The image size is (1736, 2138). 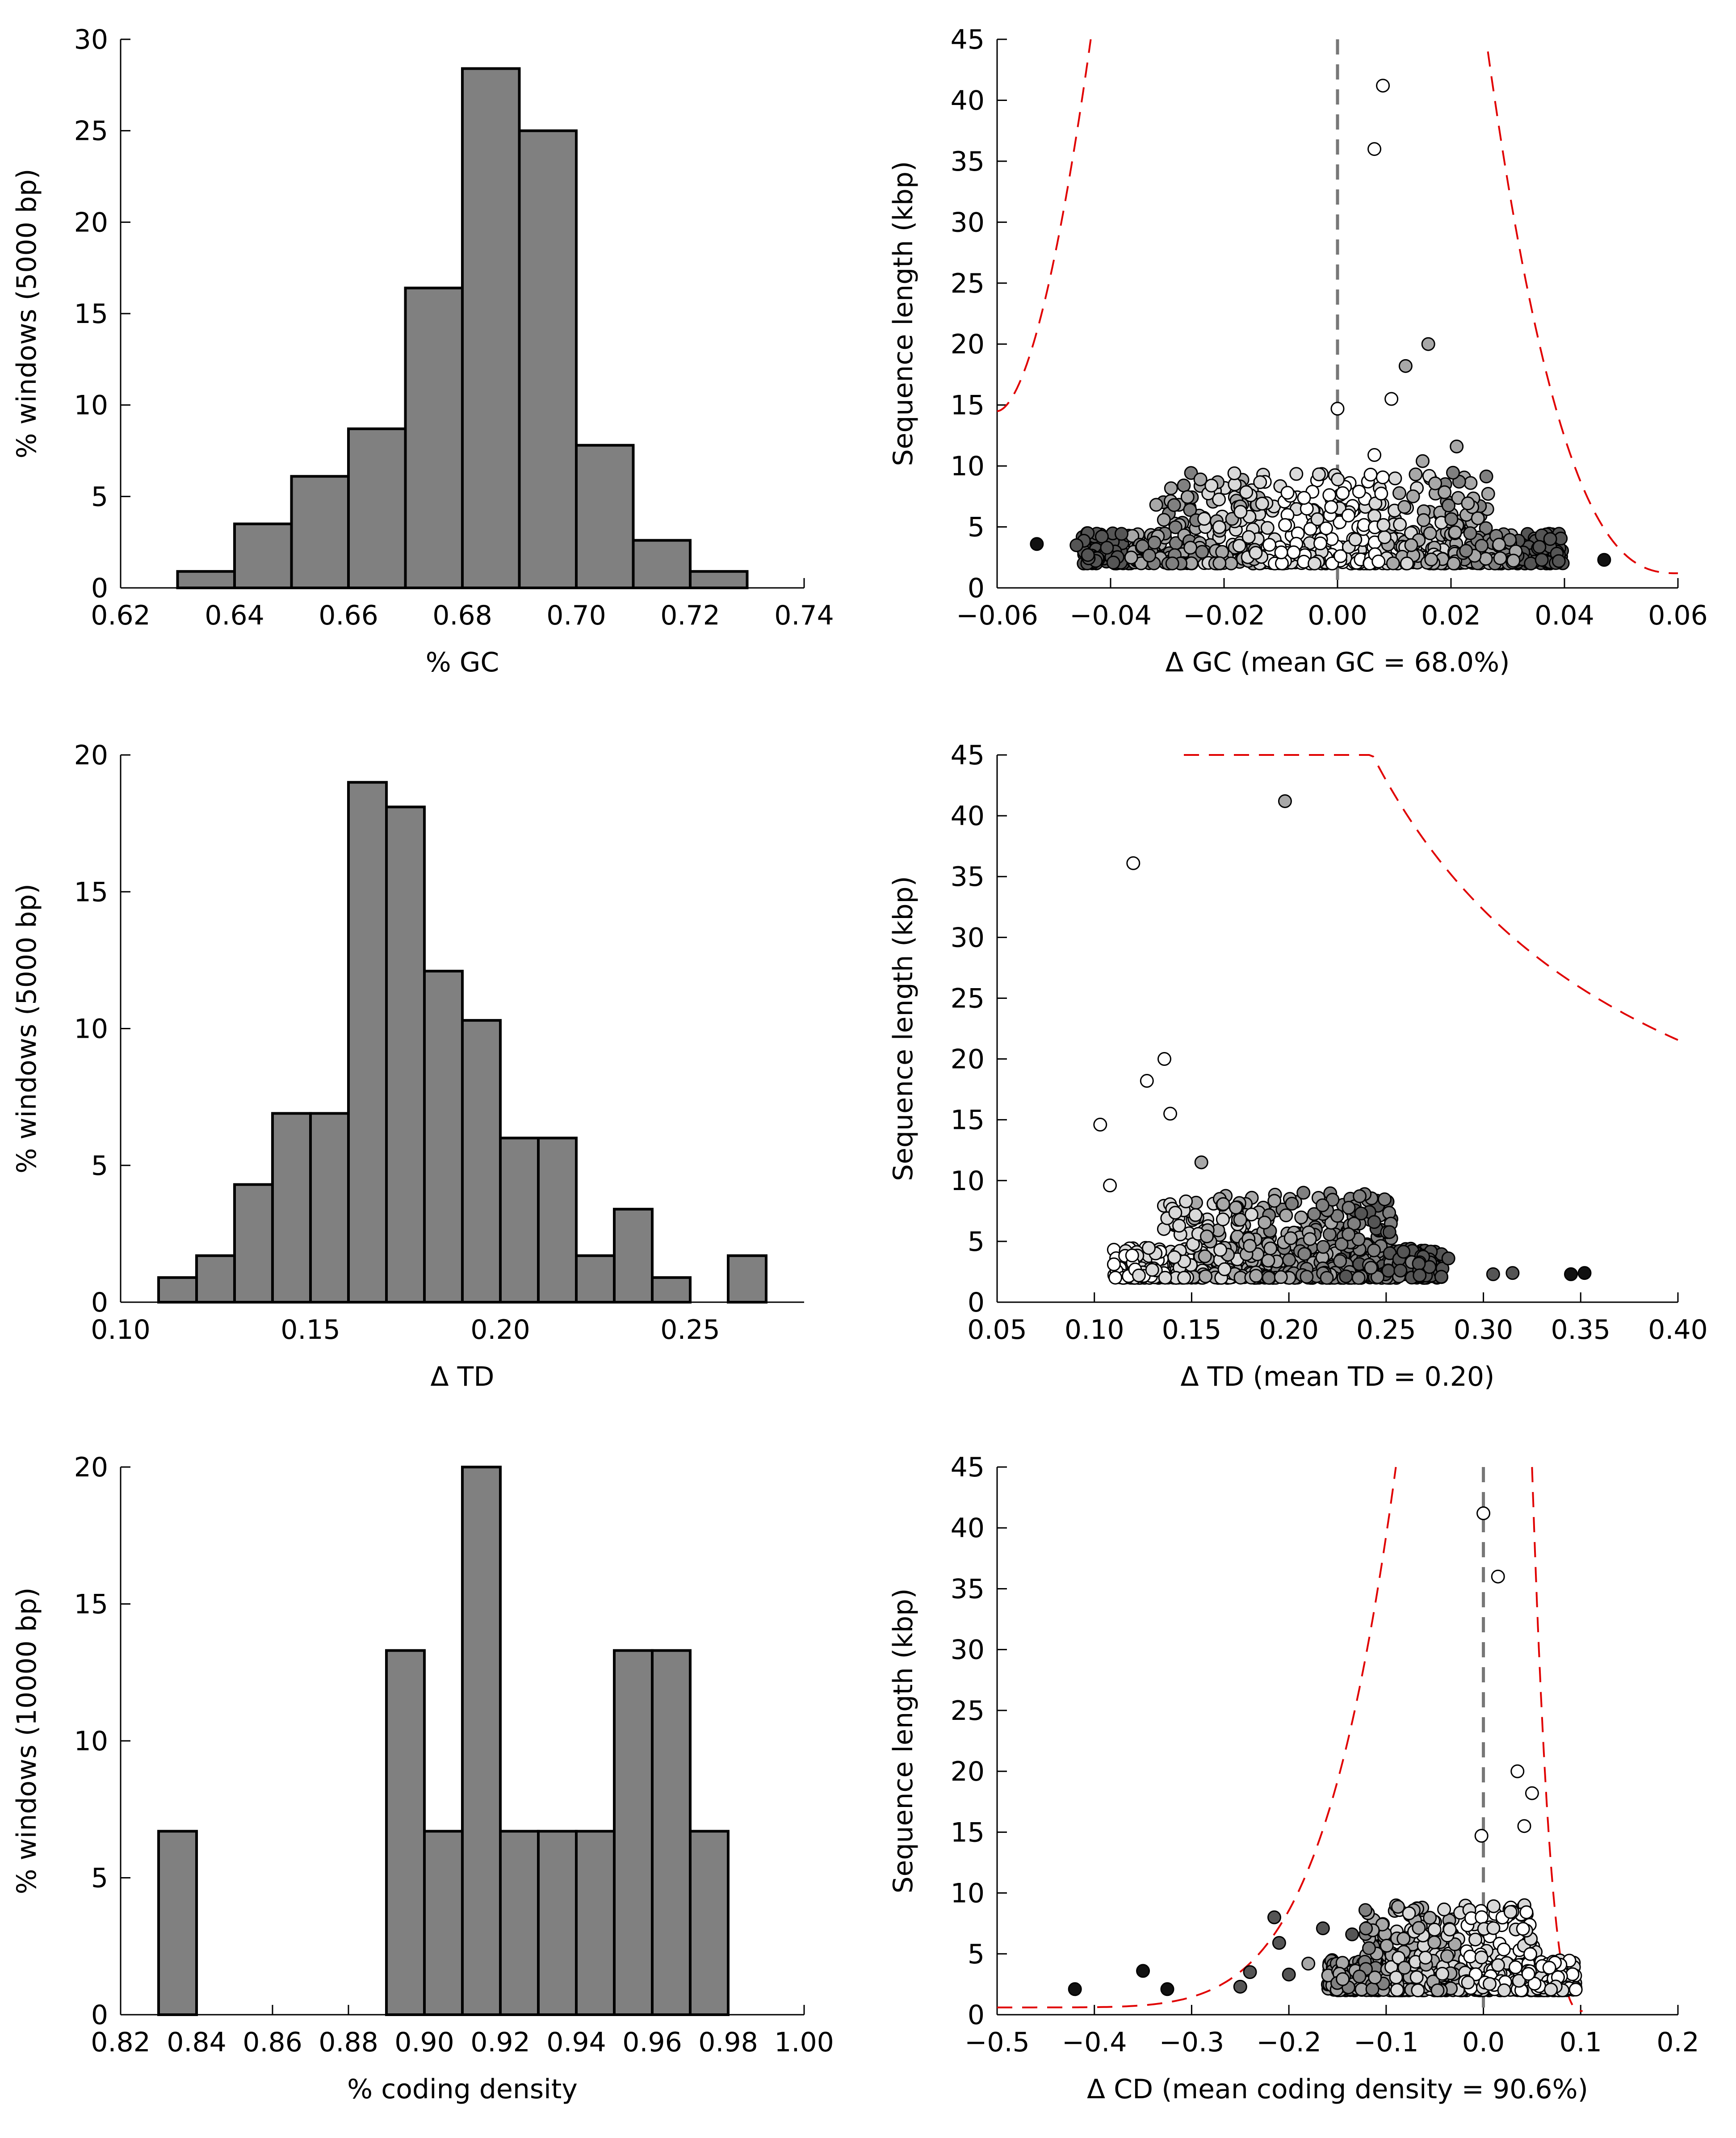 I want to click on y-tick-label: 40, so click(x=968, y=1529).